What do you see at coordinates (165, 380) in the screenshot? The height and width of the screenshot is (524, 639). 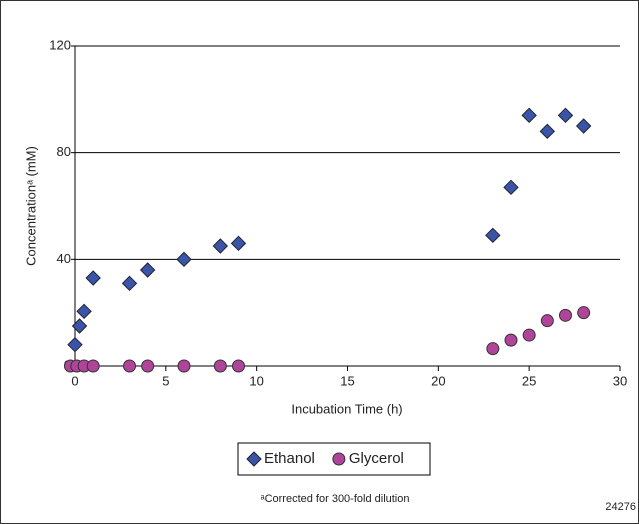 I see `x-tick-label: 5` at bounding box center [165, 380].